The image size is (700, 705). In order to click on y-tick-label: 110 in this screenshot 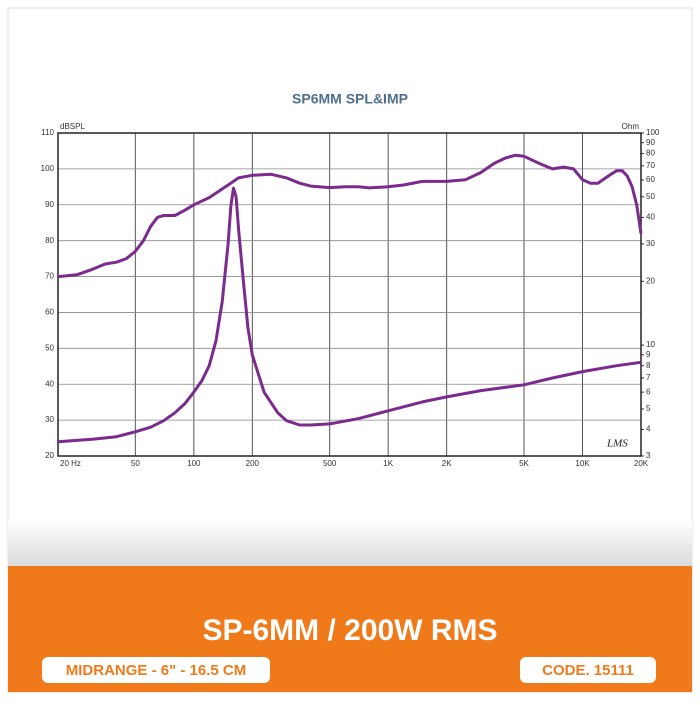, I will do `click(47, 132)`.